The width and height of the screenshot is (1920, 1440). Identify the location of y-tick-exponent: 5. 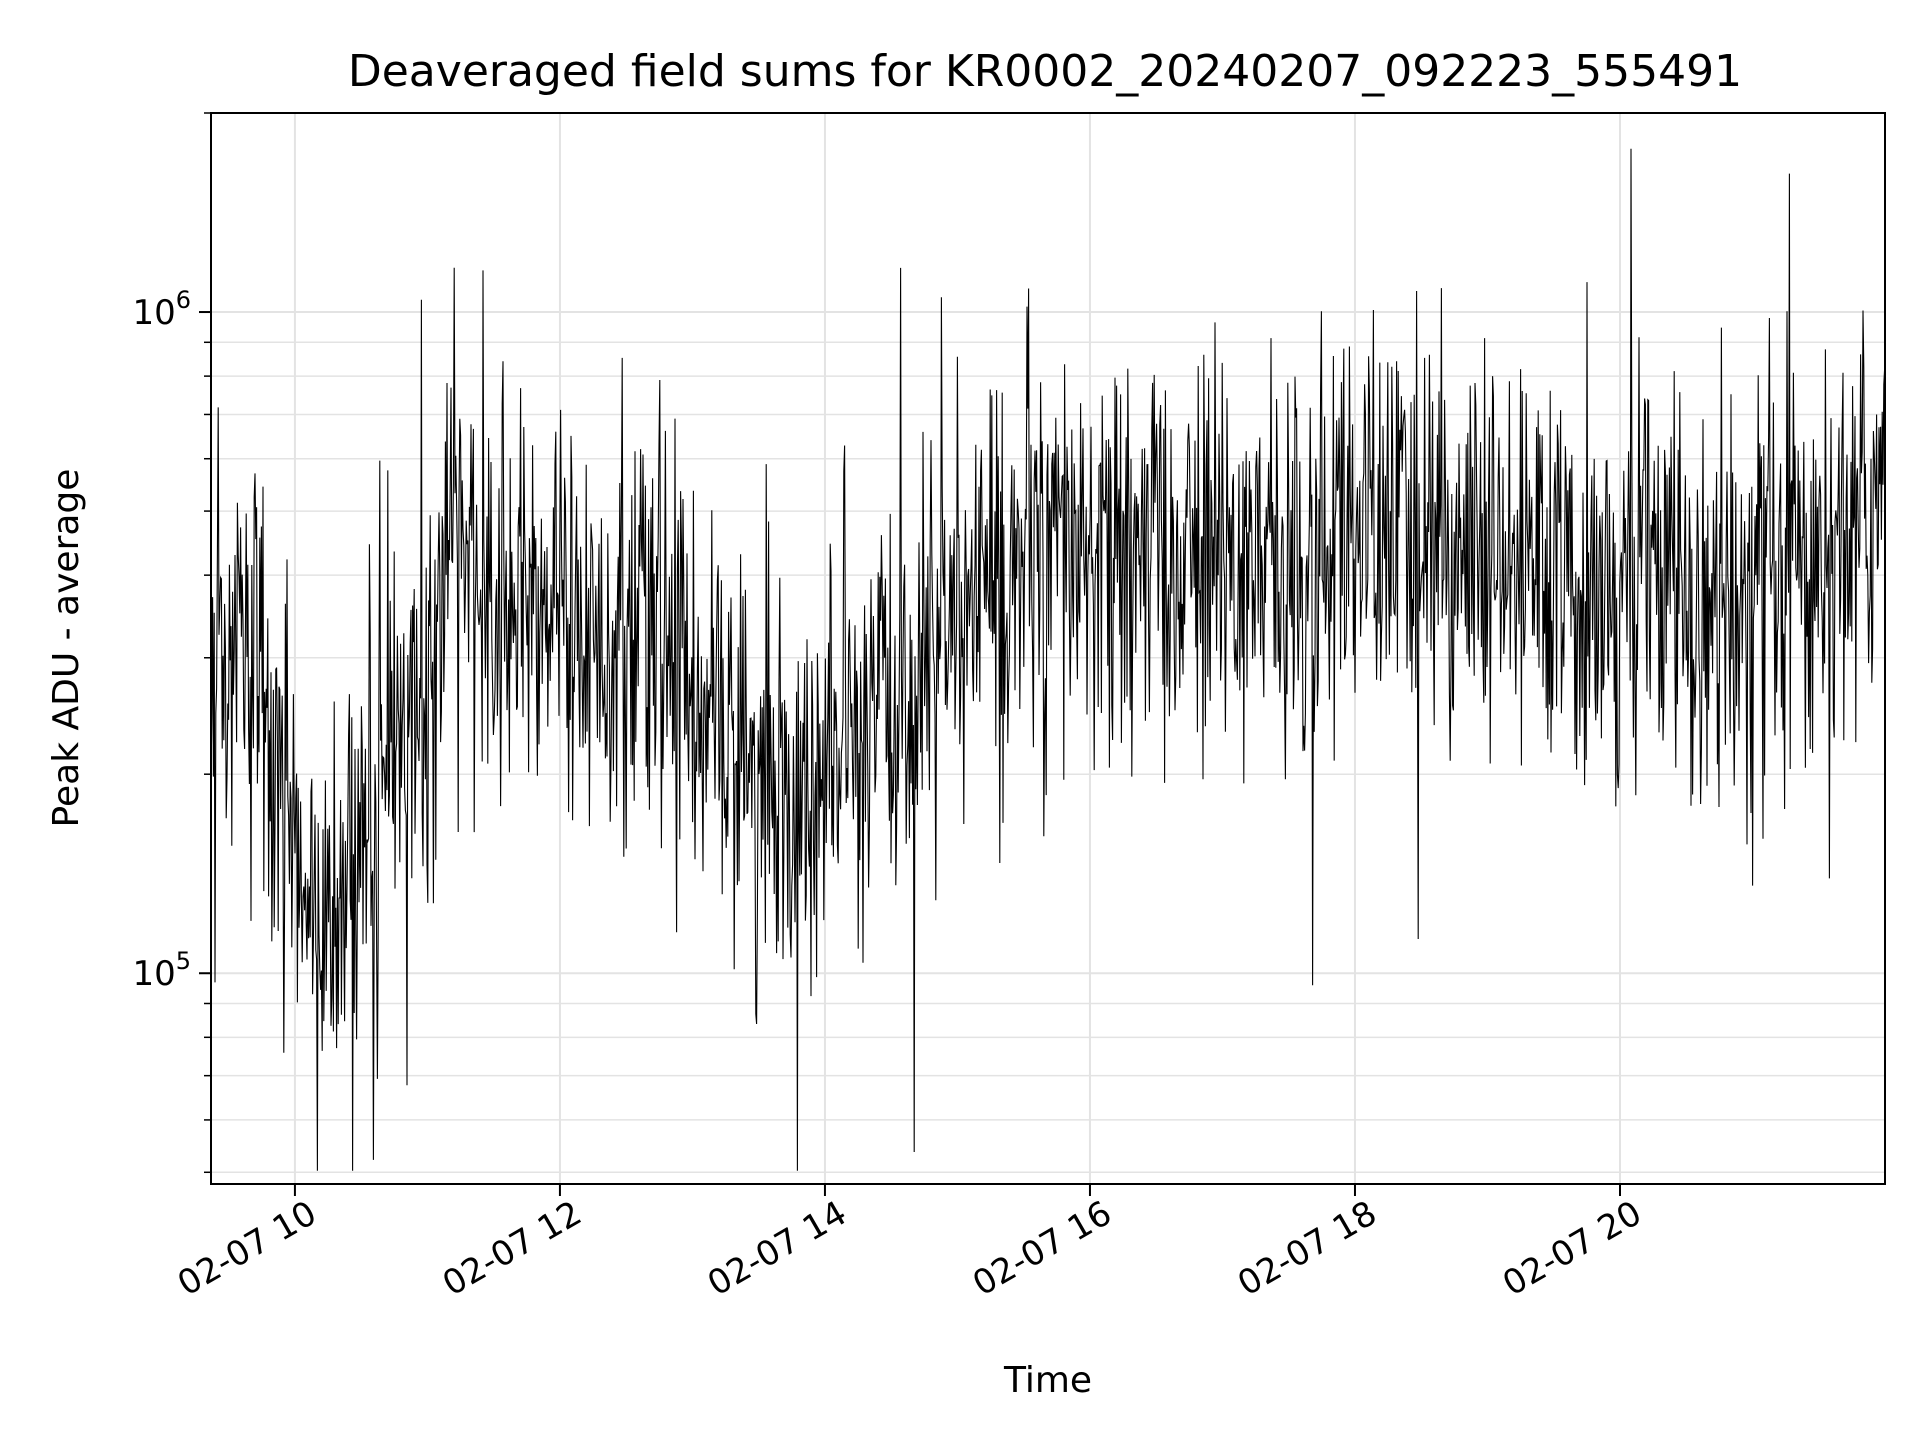
(183, 961).